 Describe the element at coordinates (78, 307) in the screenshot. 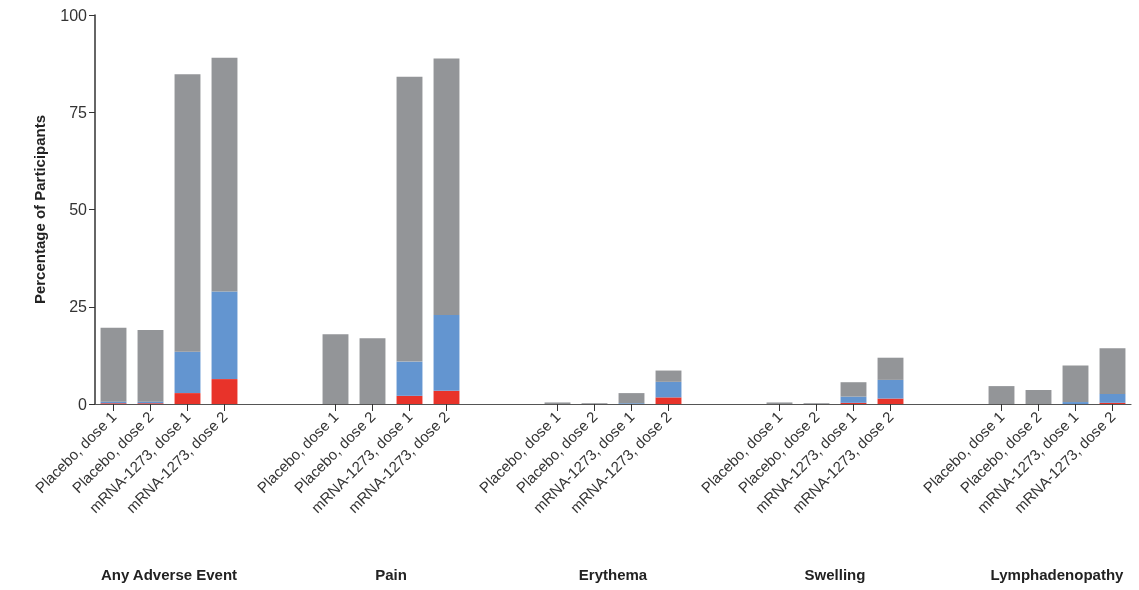

I see `y-tick-label: 25` at that location.